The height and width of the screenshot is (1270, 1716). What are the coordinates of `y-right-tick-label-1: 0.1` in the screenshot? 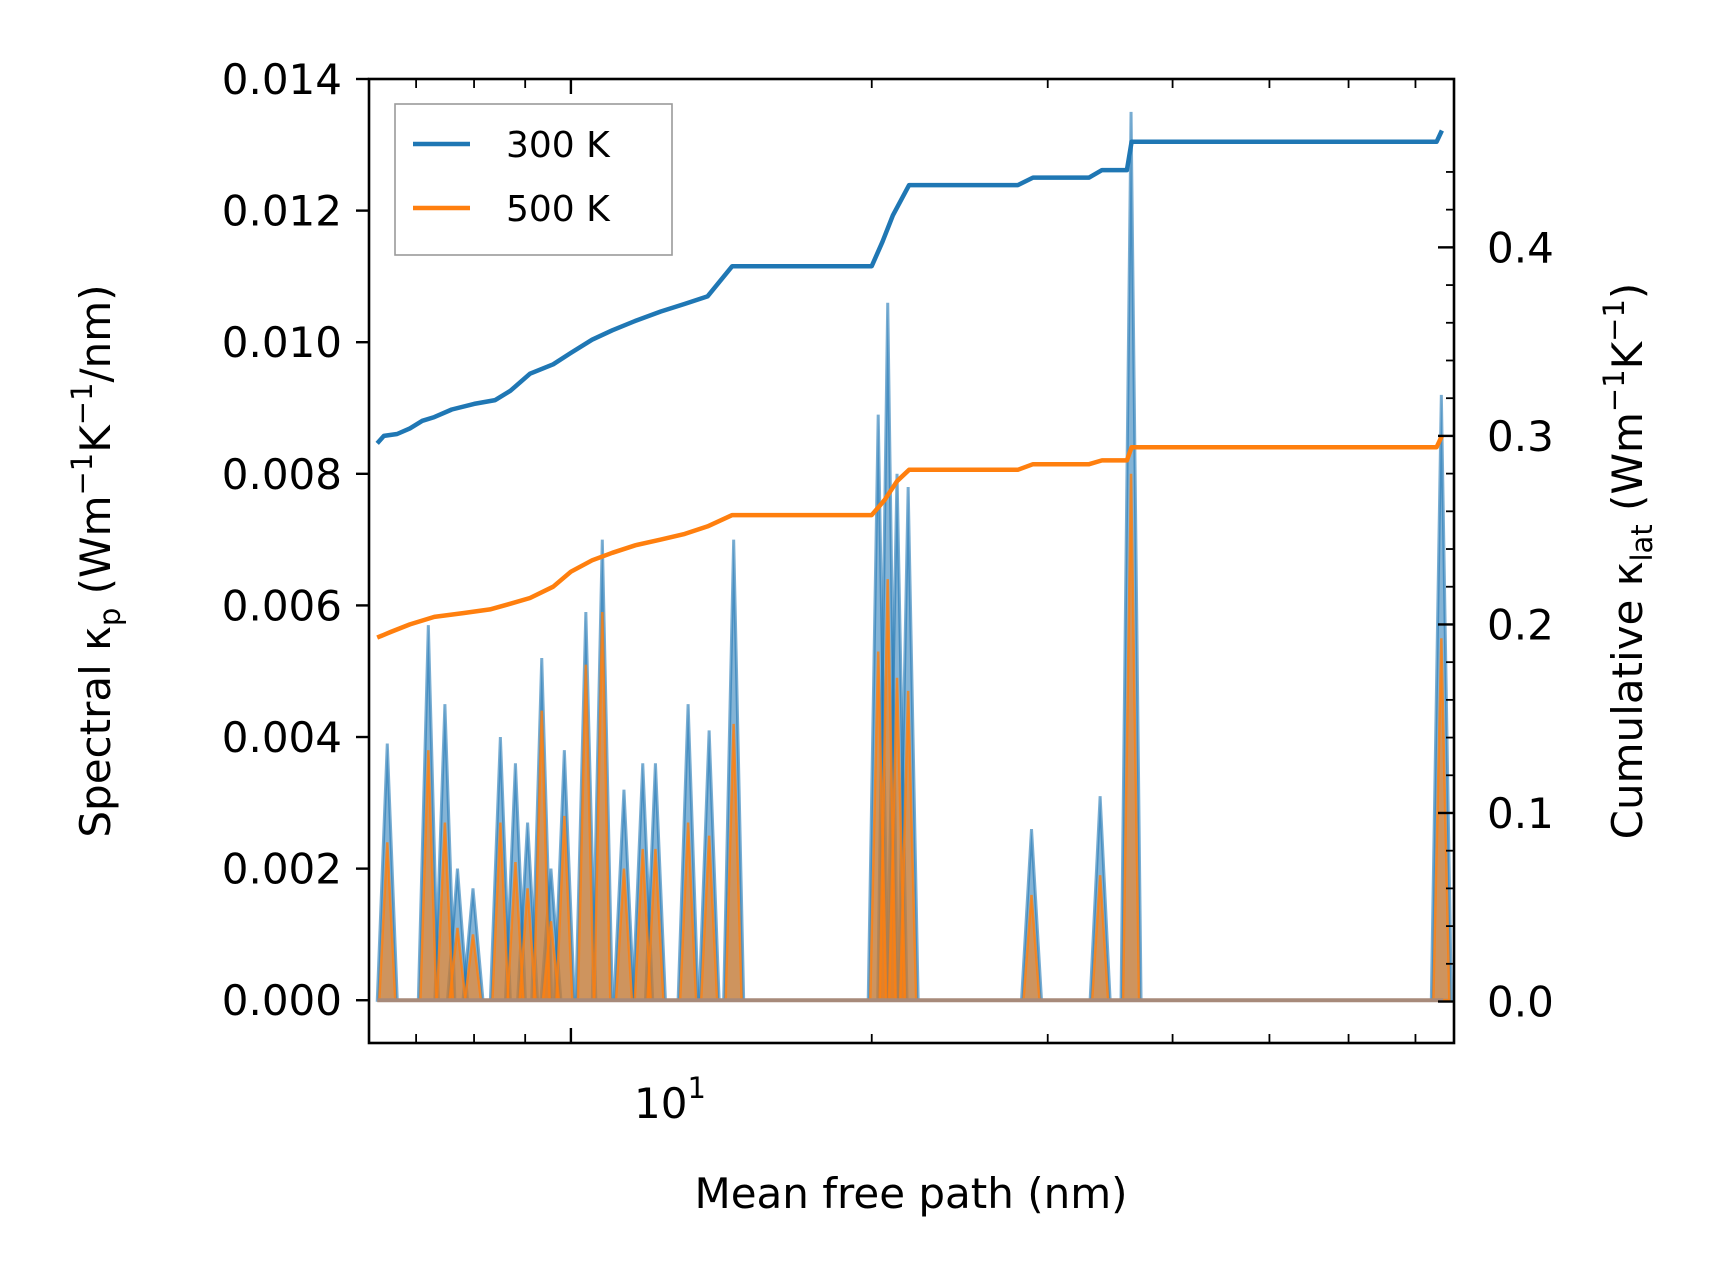 It's located at (1520, 813).